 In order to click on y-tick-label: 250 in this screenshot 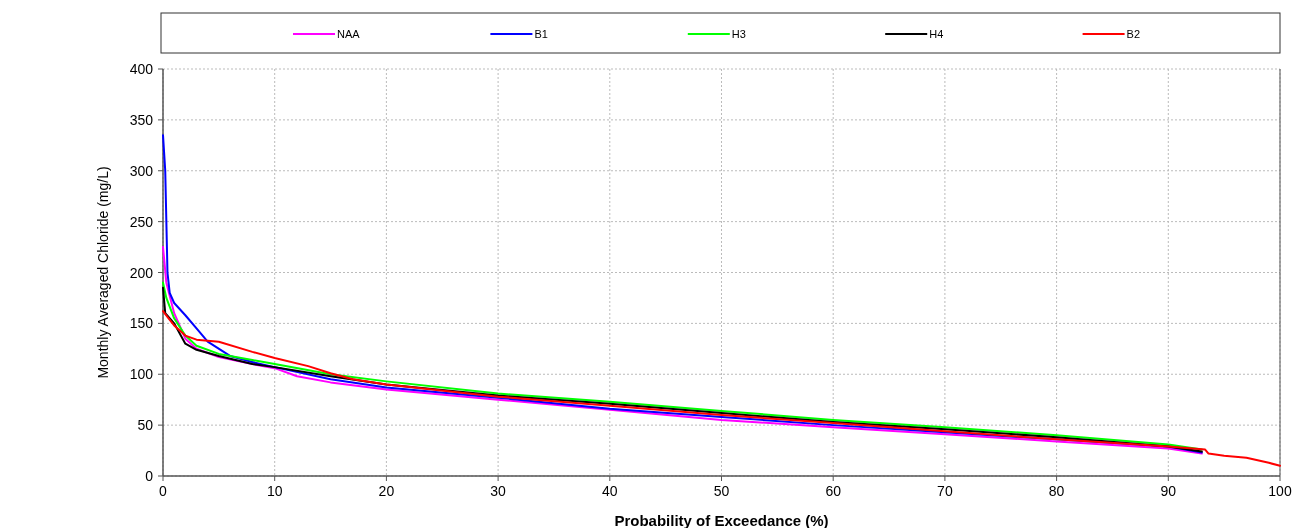, I will do `click(141, 221)`.